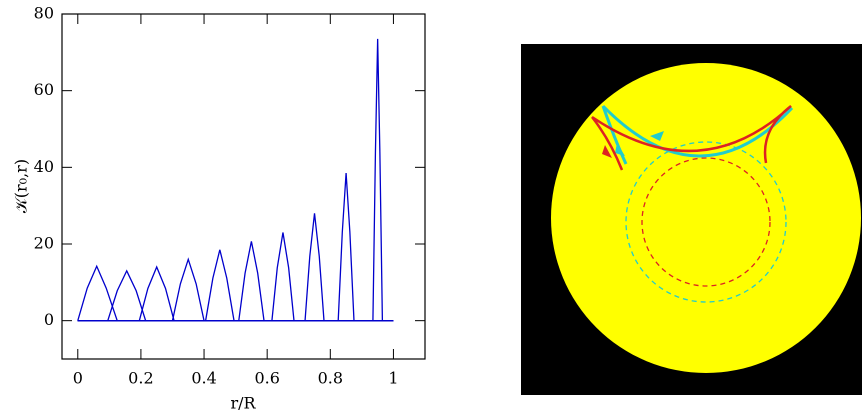  Describe the element at coordinates (78, 378) in the screenshot. I see `x-tick-label: 0` at that location.